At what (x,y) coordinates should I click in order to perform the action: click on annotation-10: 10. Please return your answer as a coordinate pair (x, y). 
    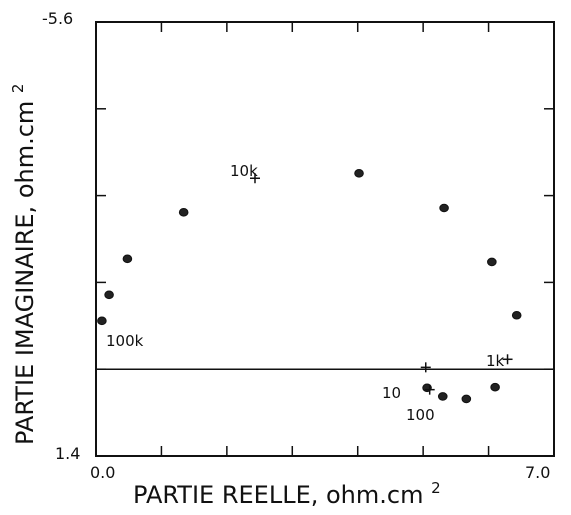
    Looking at the image, I should click on (391, 393).